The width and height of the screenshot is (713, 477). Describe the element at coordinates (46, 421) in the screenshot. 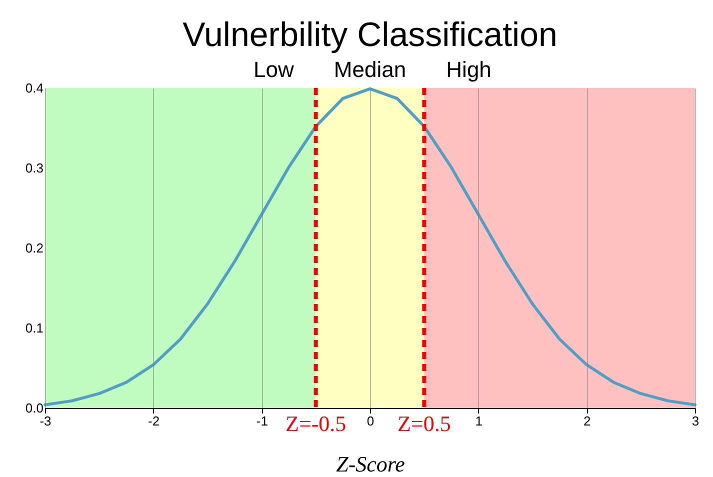

I see `x-tick-label: -3` at that location.